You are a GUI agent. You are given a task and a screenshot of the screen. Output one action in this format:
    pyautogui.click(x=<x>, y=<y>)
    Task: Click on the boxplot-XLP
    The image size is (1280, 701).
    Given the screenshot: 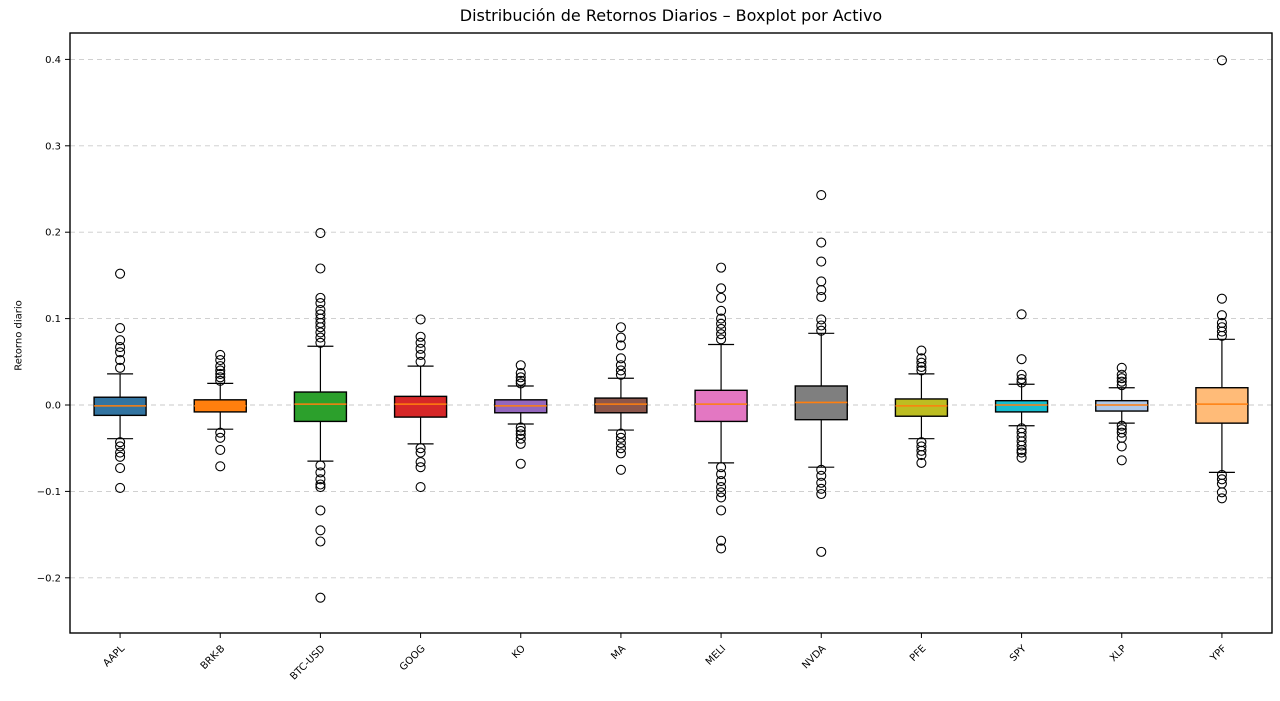 What is the action you would take?
    pyautogui.click(x=1122, y=414)
    